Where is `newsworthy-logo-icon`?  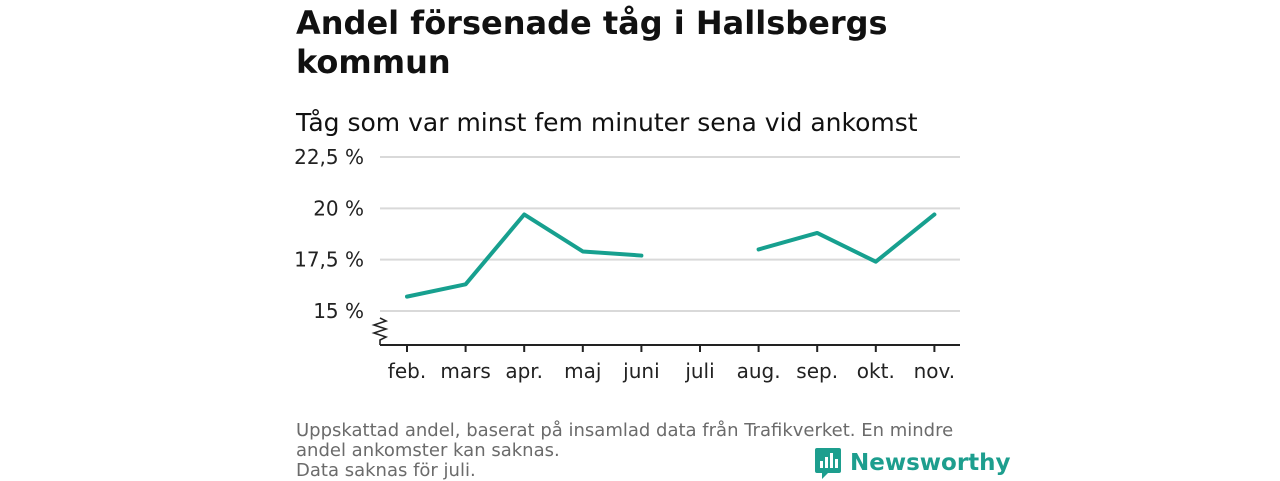 newsworthy-logo-icon is located at coordinates (828, 463).